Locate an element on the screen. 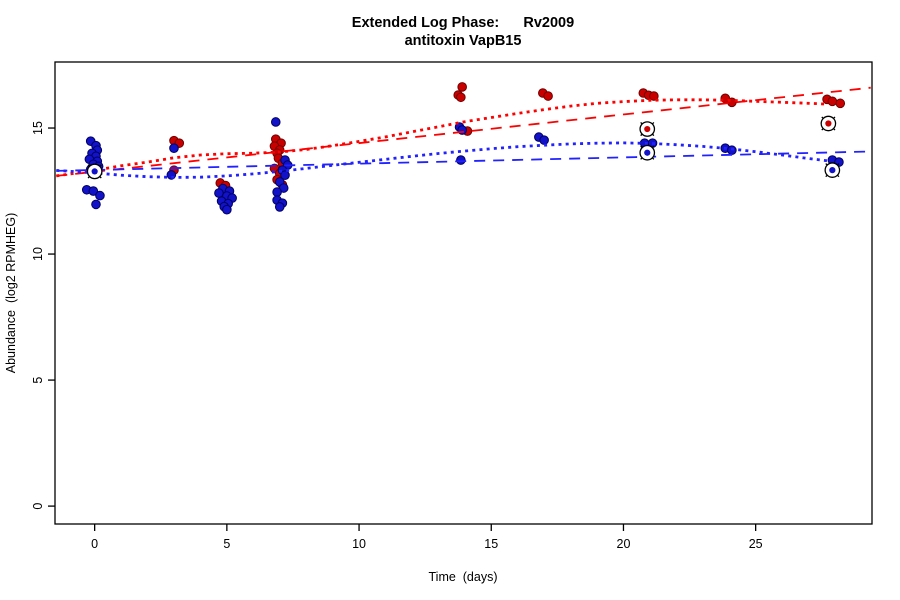  blue-loess-curve is located at coordinates (442, 160).